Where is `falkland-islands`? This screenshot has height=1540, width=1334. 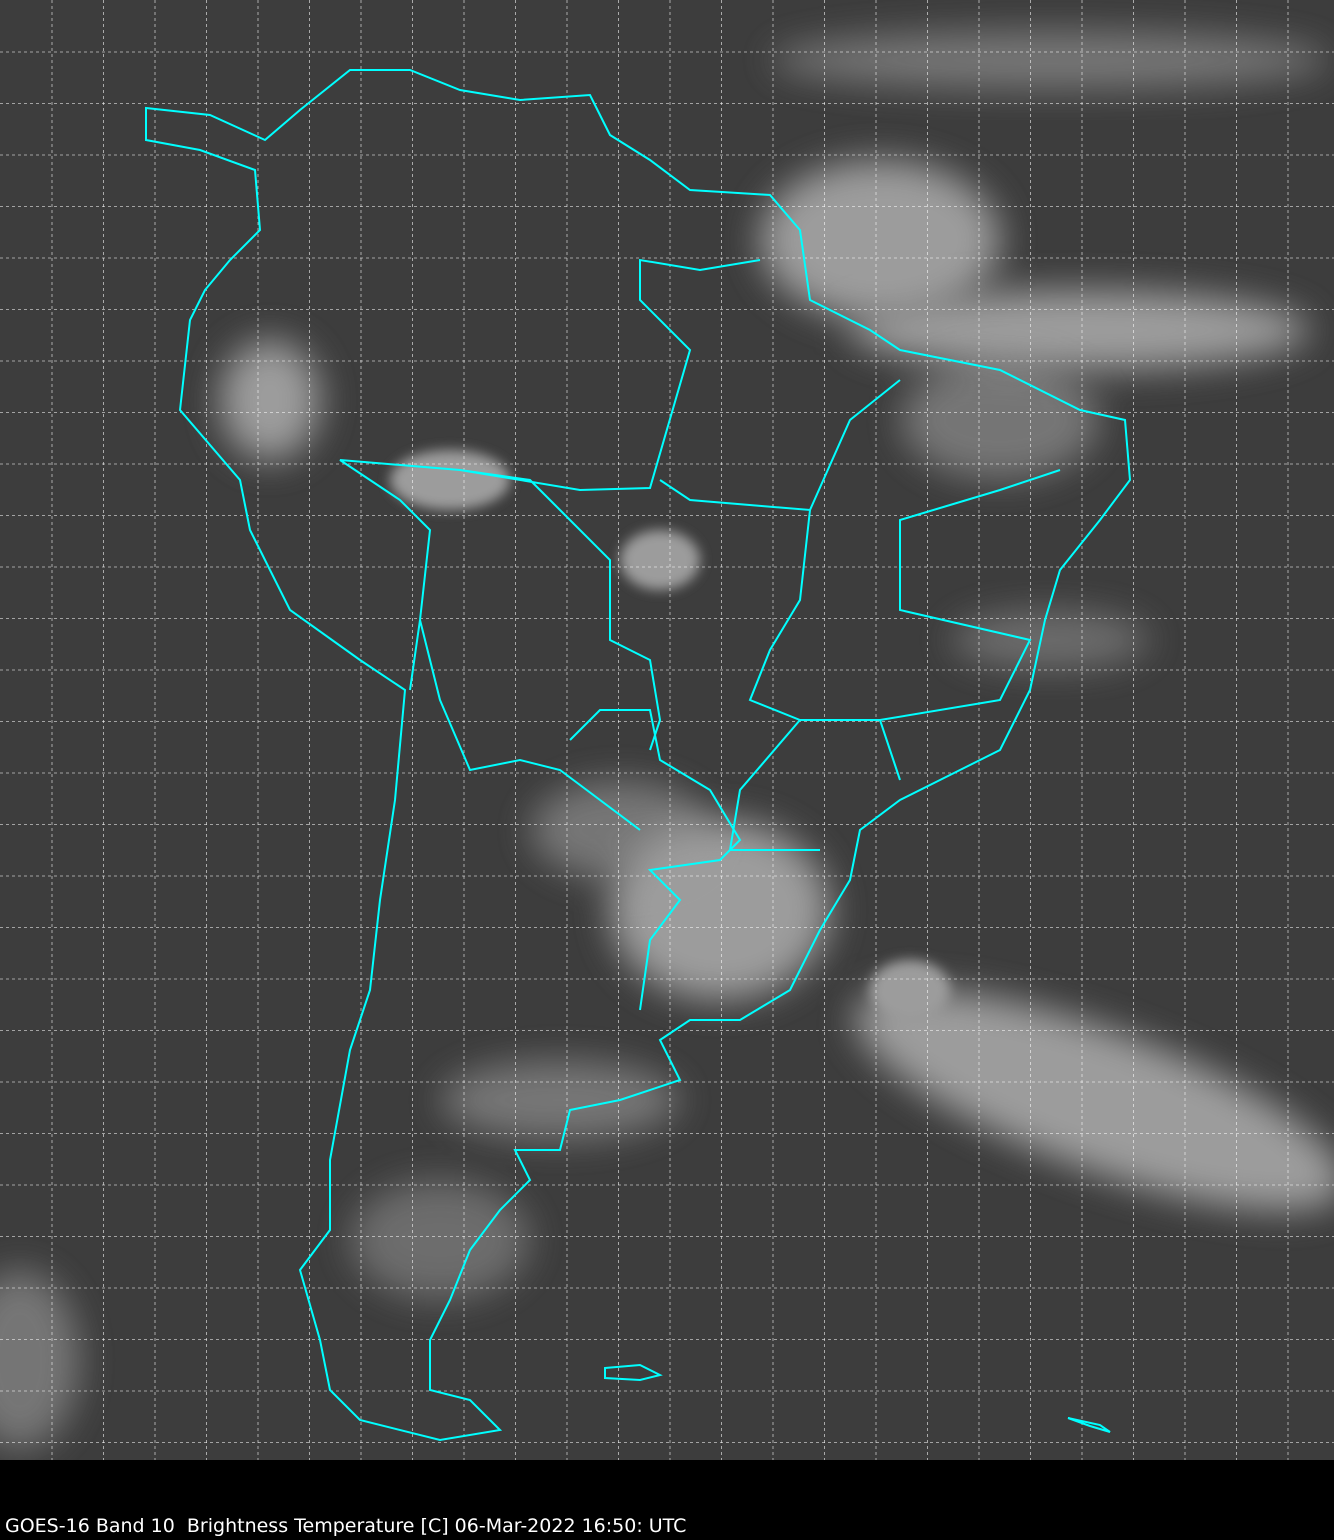
falkland-islands is located at coordinates (633, 1372).